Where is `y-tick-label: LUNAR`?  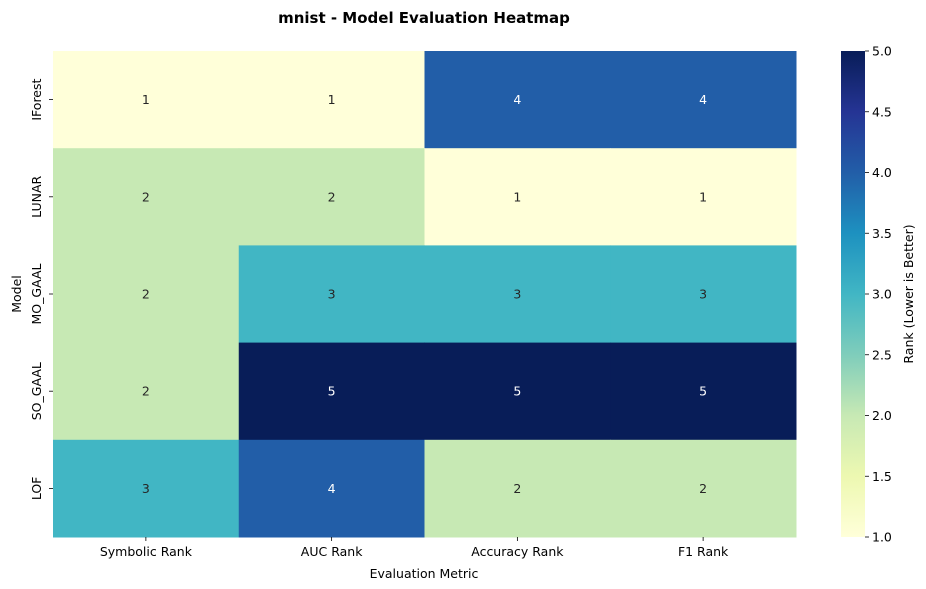
y-tick-label: LUNAR is located at coordinates (36, 196).